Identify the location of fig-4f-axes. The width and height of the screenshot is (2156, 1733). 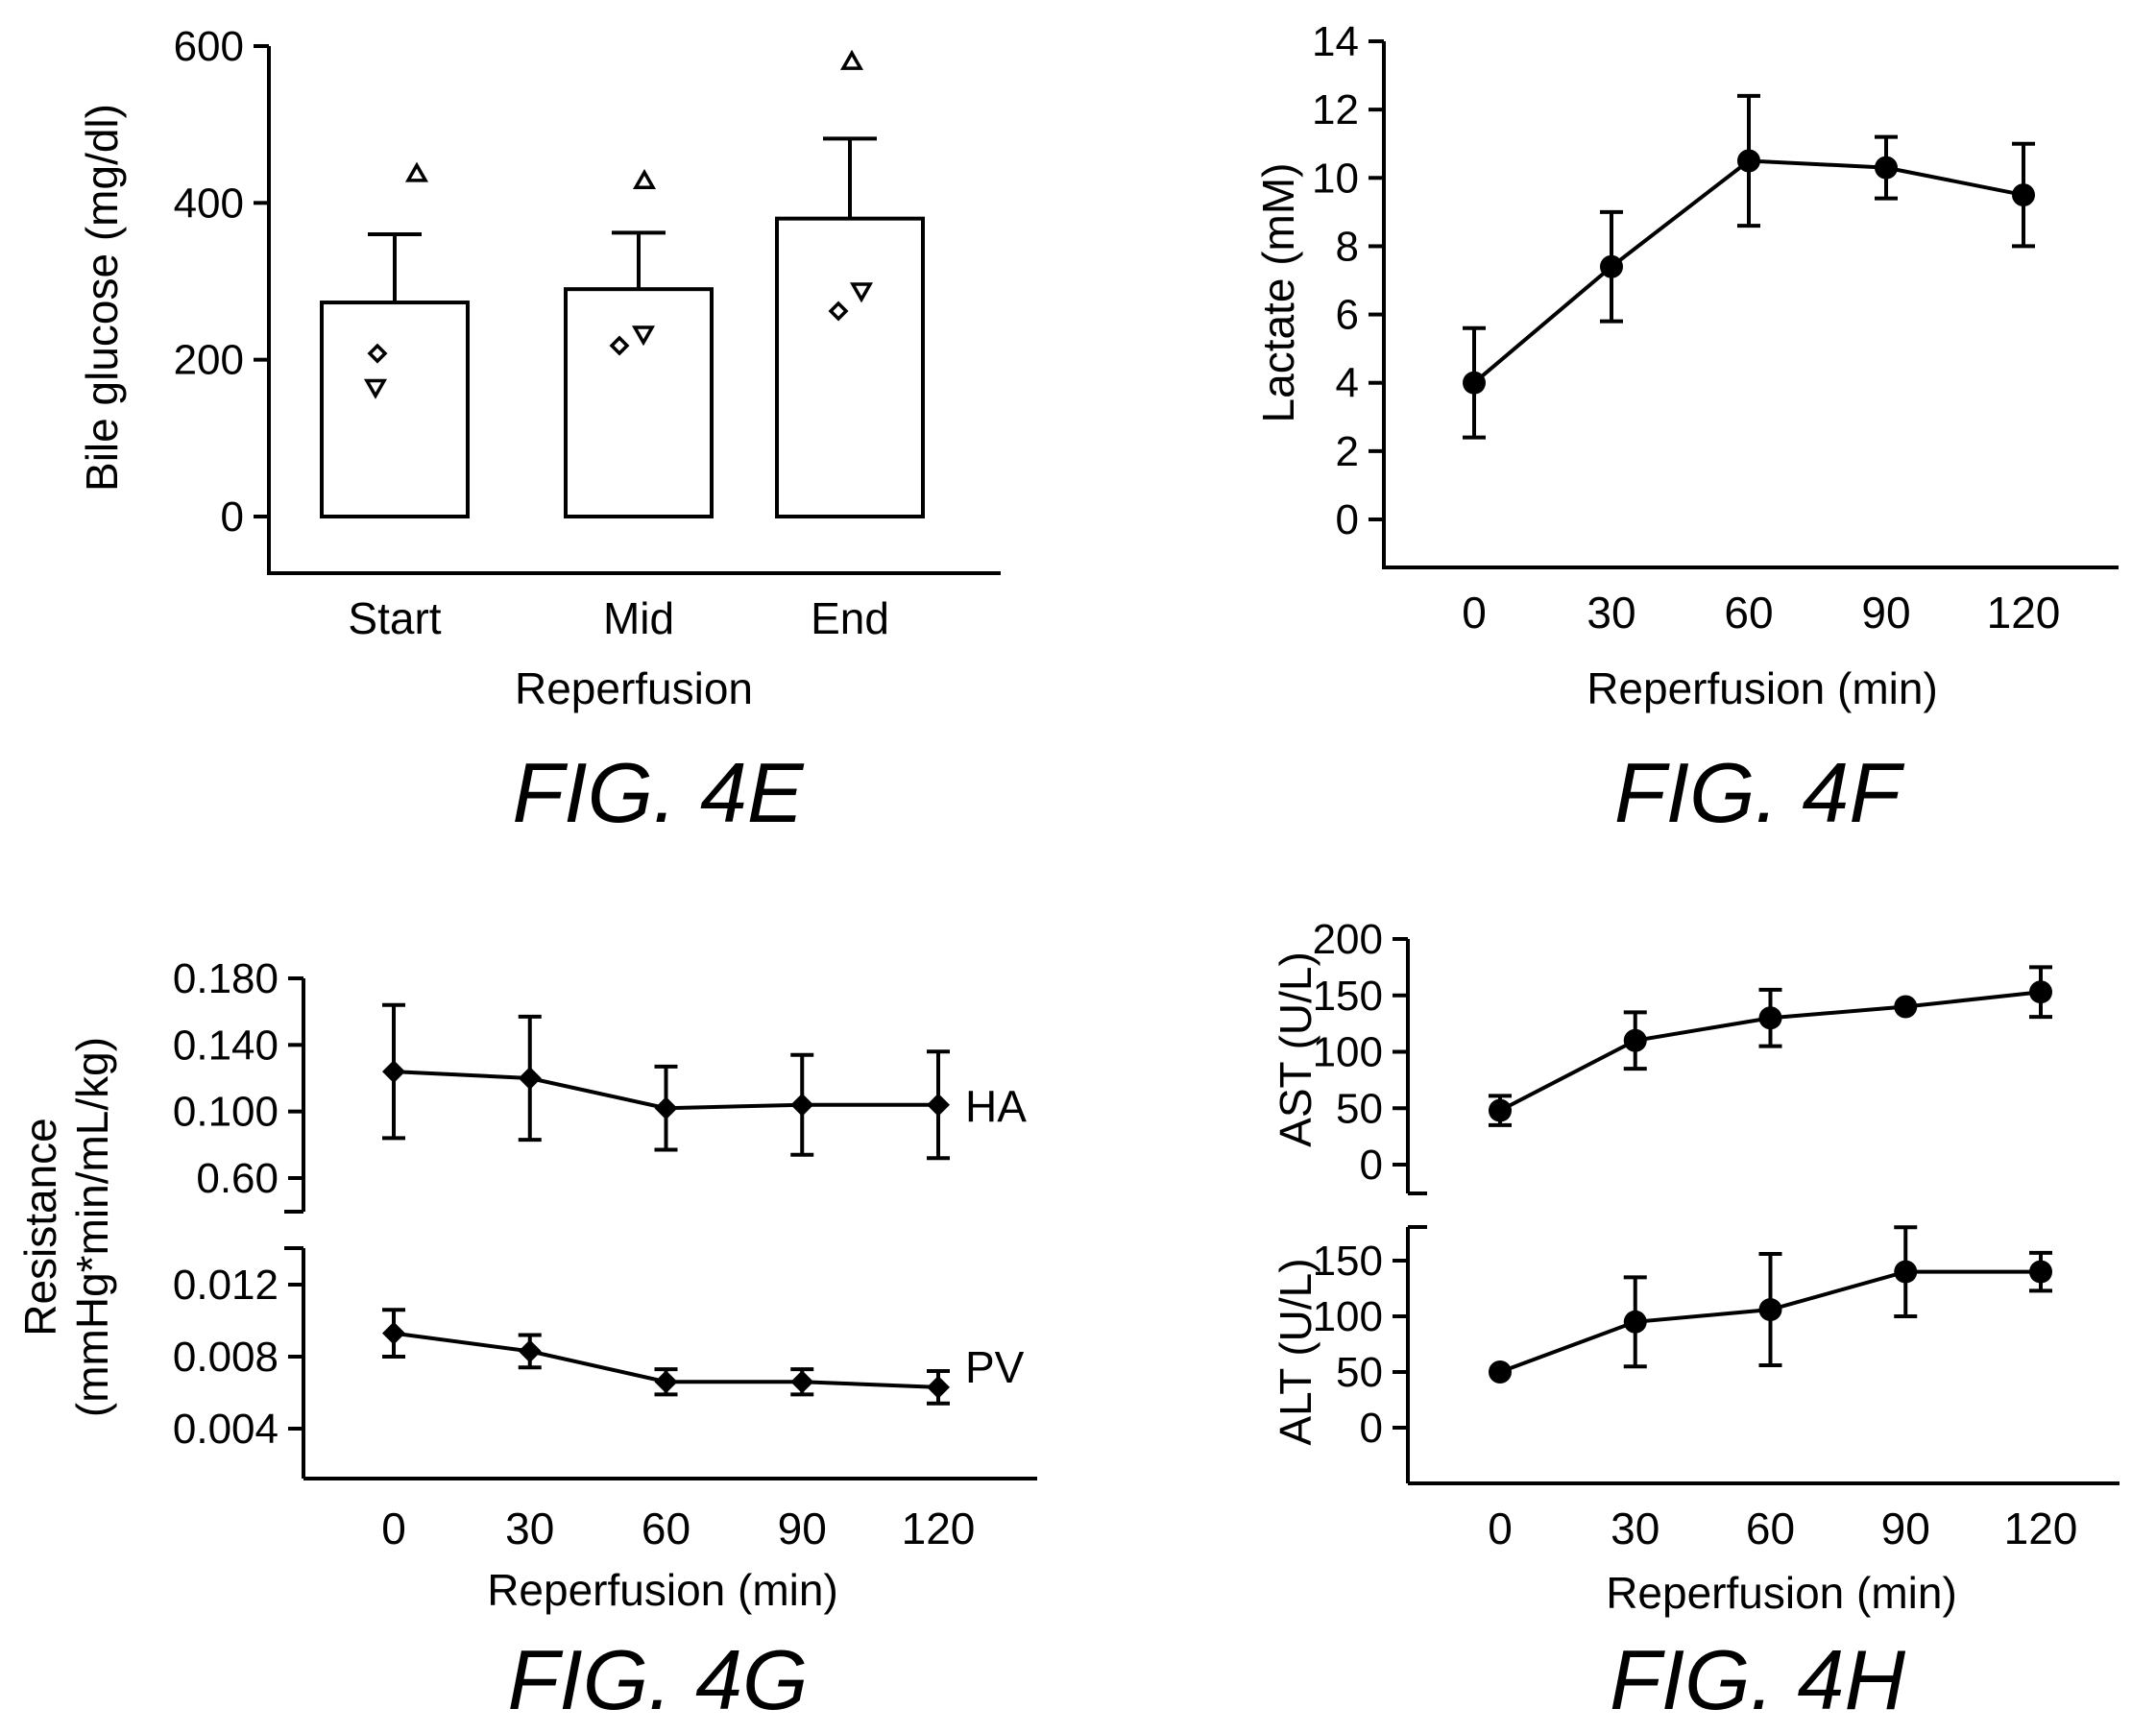
(1751, 305).